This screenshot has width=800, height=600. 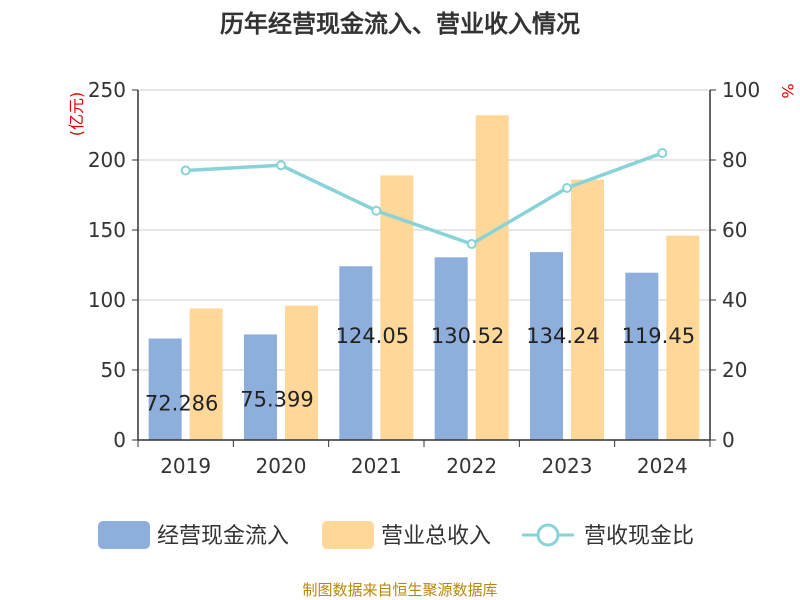 I want to click on legend-swatch-cash-inflow, so click(x=124, y=535).